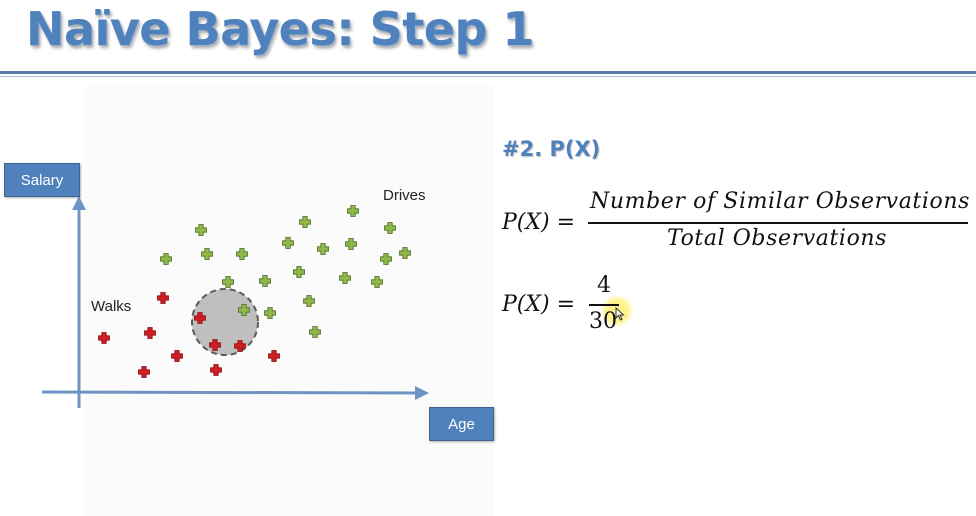 This screenshot has width=976, height=516. Describe the element at coordinates (422, 393) in the screenshot. I see `x-axis-arrowhead` at that location.